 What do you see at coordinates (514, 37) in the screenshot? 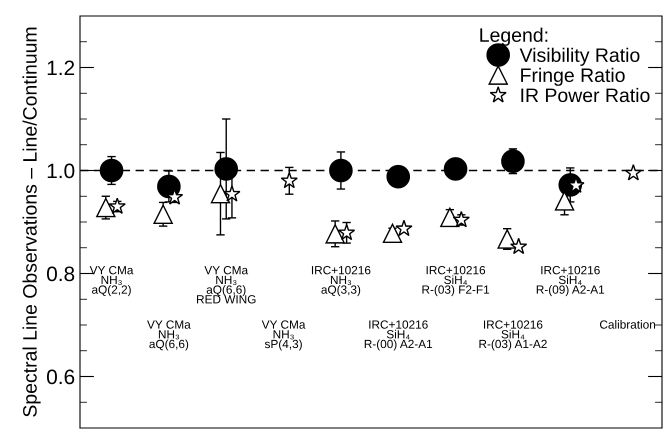
I see `legend-title: Legend:` at bounding box center [514, 37].